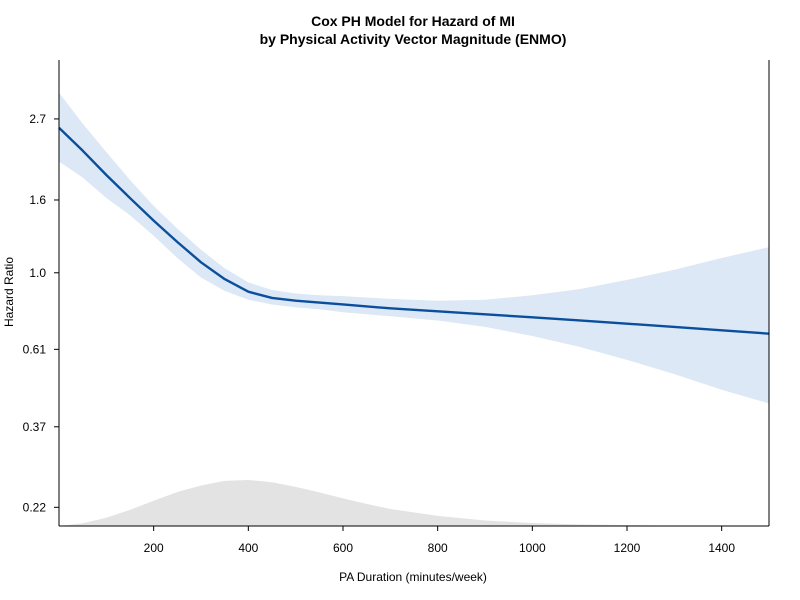  What do you see at coordinates (438, 548) in the screenshot?
I see `x-tick-label: 800` at bounding box center [438, 548].